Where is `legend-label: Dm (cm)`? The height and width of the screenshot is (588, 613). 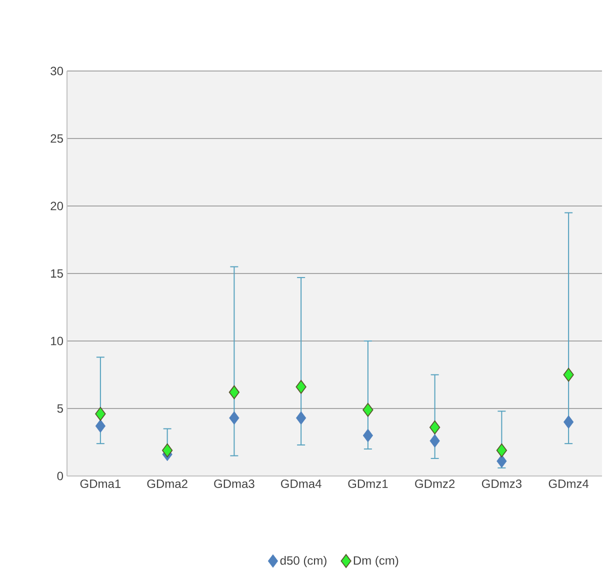
legend-label: Dm (cm) is located at coordinates (376, 562).